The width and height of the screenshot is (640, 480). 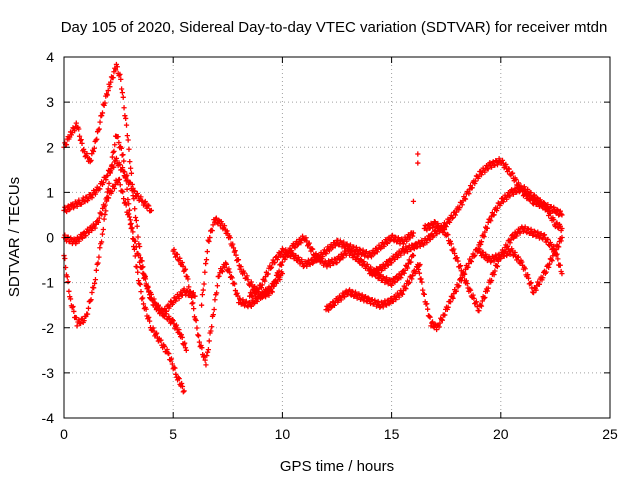 I want to click on x-tick-label: 20, so click(x=501, y=434).